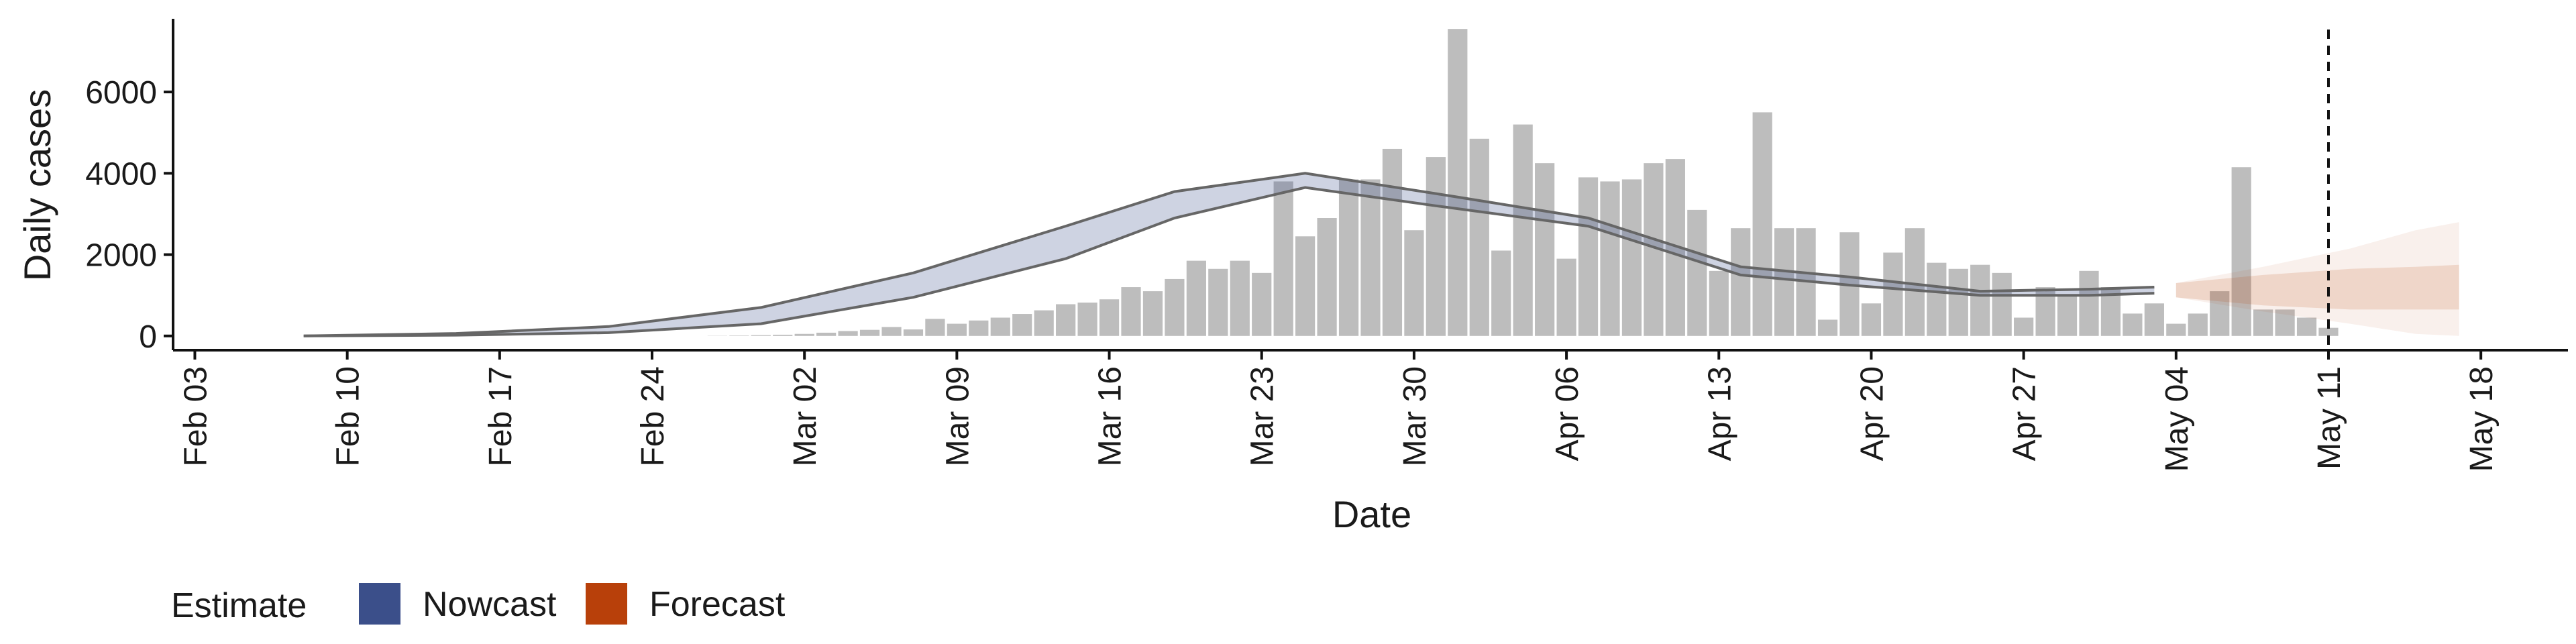 Image resolution: width=2576 pixels, height=644 pixels. Describe the element at coordinates (478, 604) in the screenshot. I see `legend: Estimate Nowcast Forecast` at that location.